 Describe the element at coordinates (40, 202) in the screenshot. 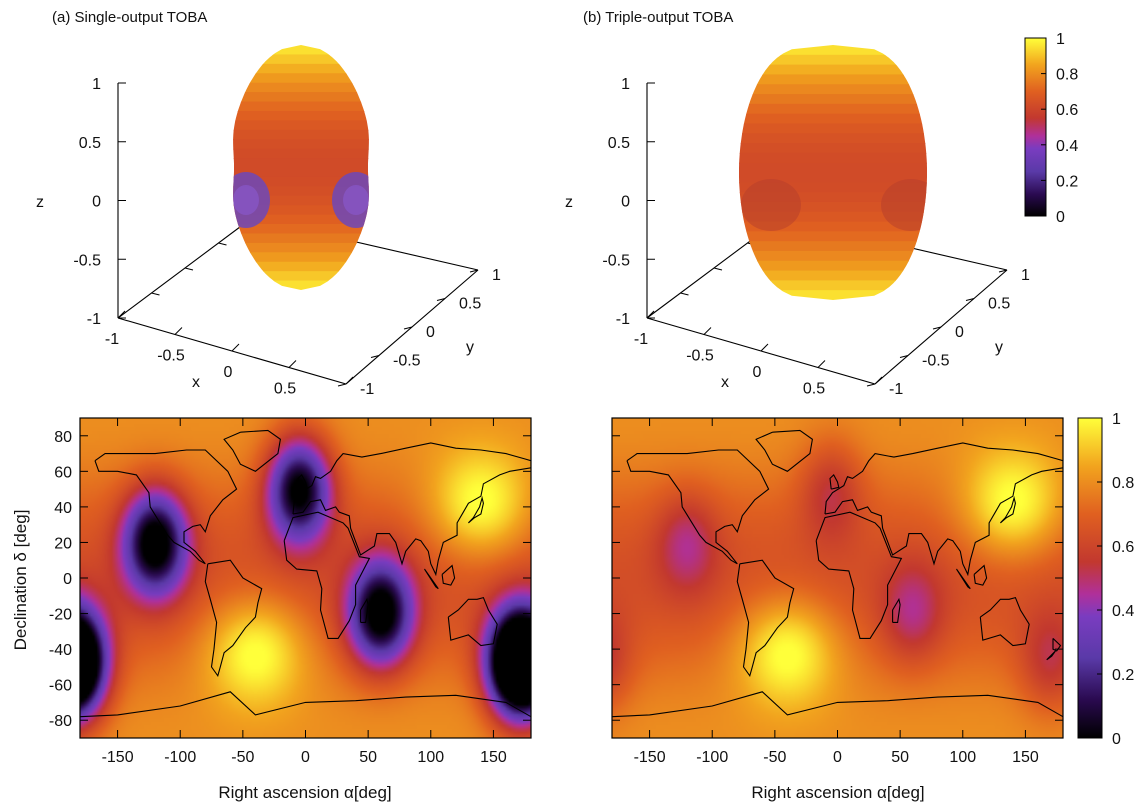

I see `panel-a-z-label: z` at that location.